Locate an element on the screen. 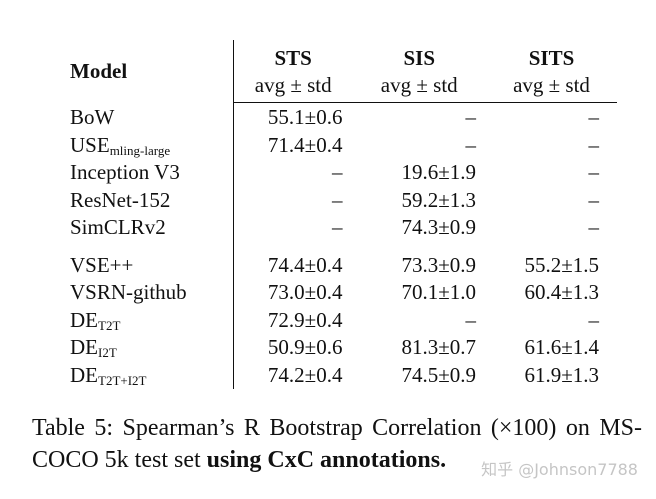 This screenshot has width=656, height=499. sis-cell-text: 70.1±1.0 is located at coordinates (439, 292).